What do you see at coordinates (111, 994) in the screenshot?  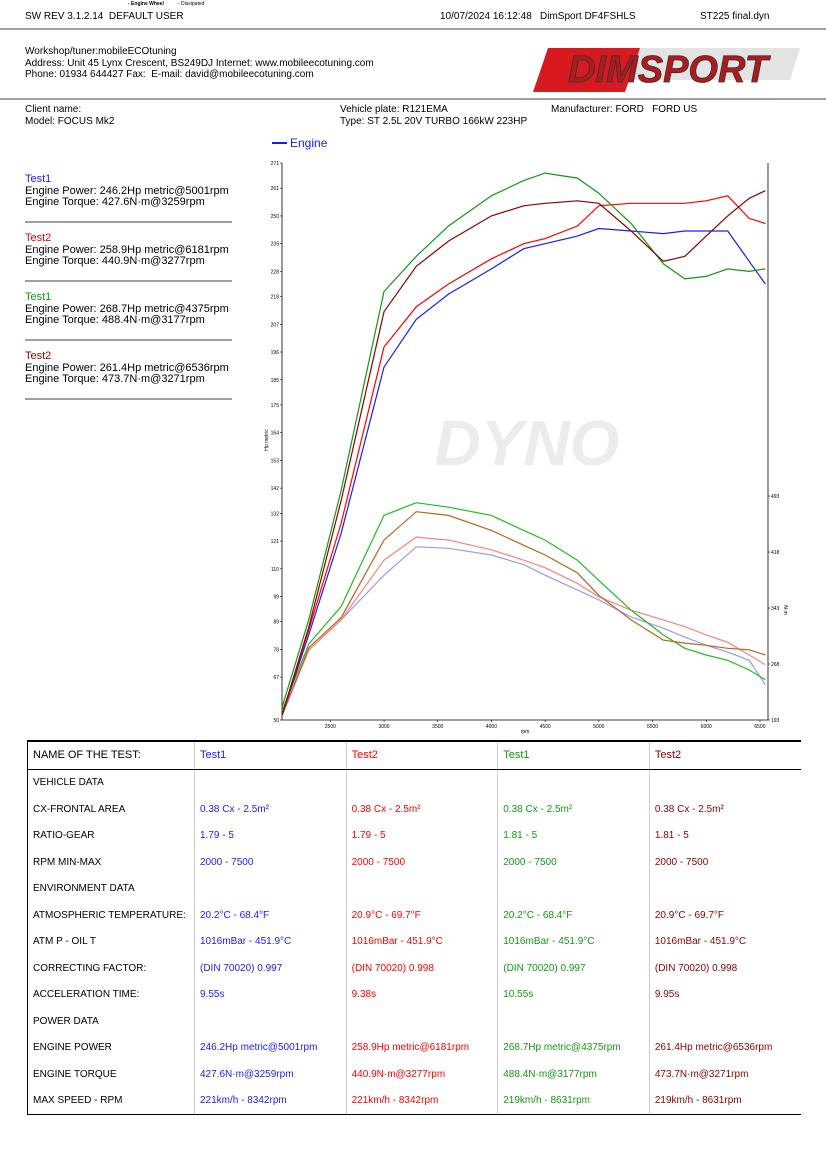 I see `label-cell: ACCELERATION TIME:` at bounding box center [111, 994].